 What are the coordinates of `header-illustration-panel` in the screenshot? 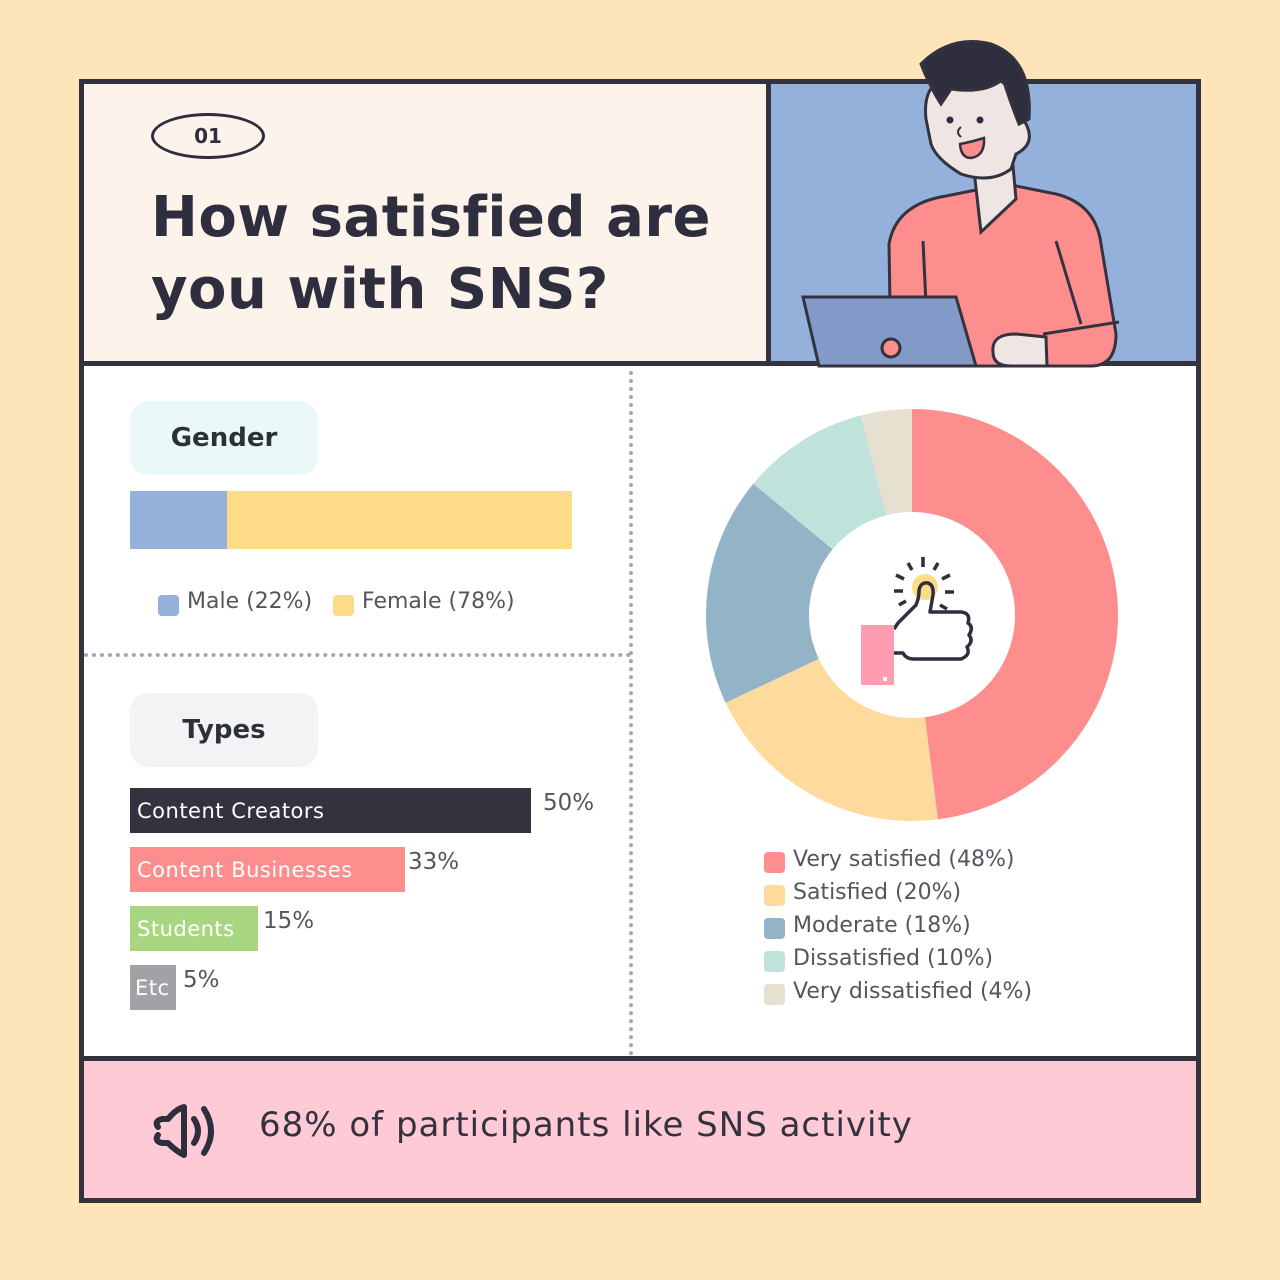 It's located at (983, 204).